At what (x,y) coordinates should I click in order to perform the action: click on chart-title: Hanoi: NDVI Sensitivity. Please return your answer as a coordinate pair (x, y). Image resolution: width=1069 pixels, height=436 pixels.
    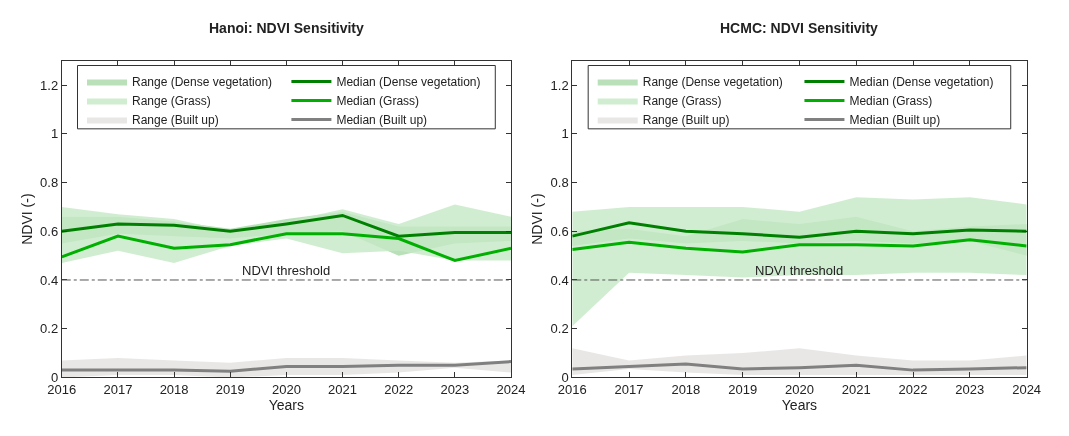
    Looking at the image, I should click on (287, 28).